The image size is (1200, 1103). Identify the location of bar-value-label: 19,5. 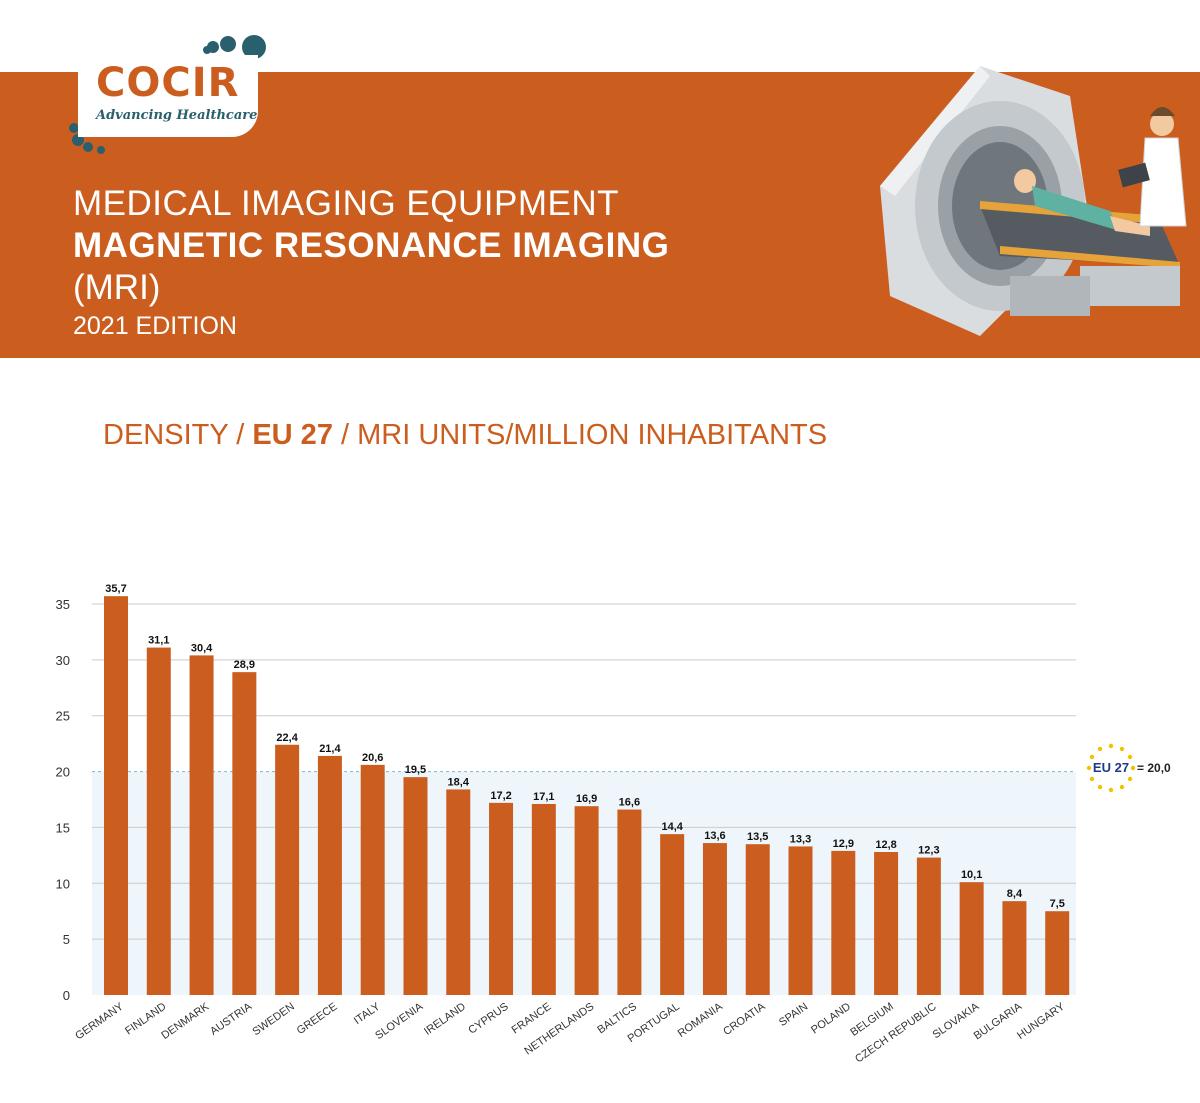
(415, 770).